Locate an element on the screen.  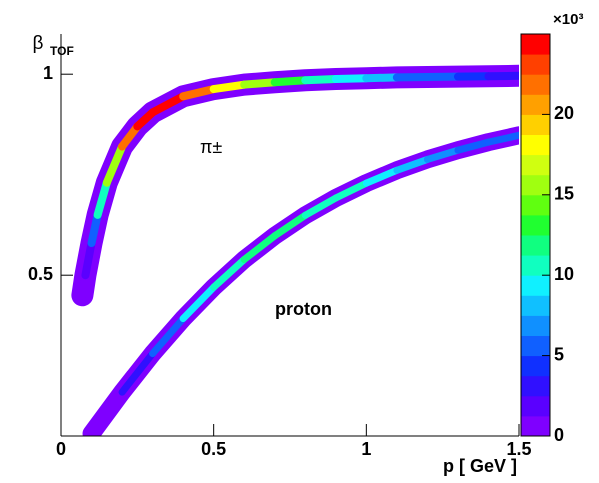
x-axis-label: p [ GeV ] is located at coordinates (480, 466).